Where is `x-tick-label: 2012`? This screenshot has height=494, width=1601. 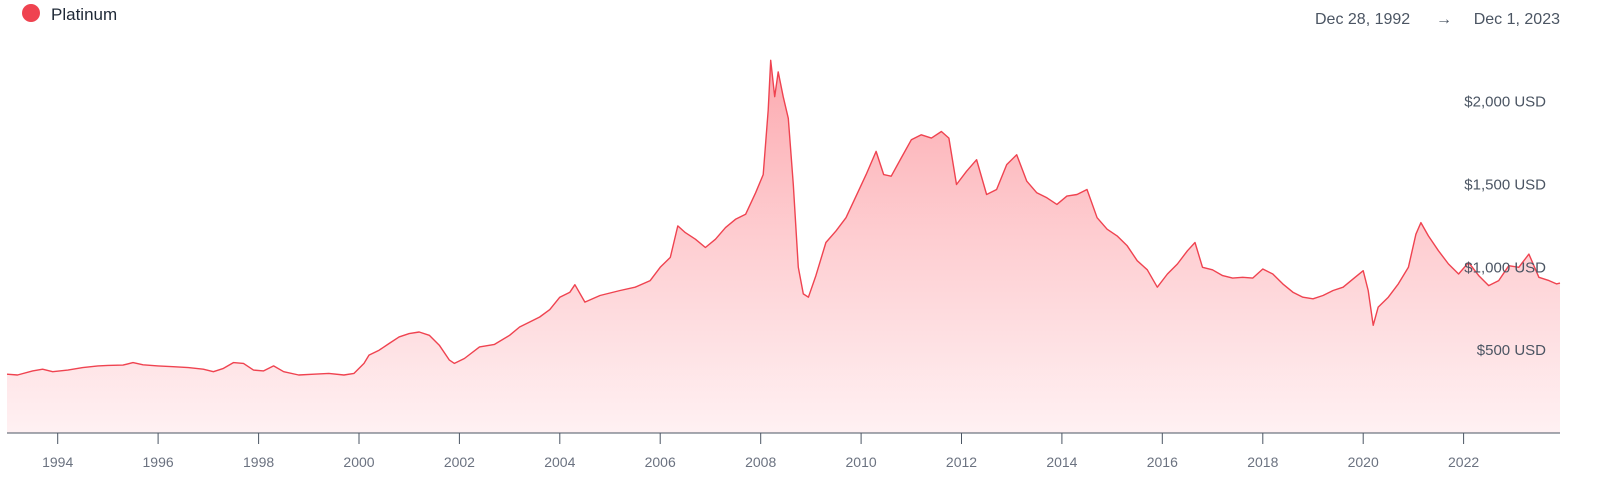
x-tick-label: 2012 is located at coordinates (961, 462).